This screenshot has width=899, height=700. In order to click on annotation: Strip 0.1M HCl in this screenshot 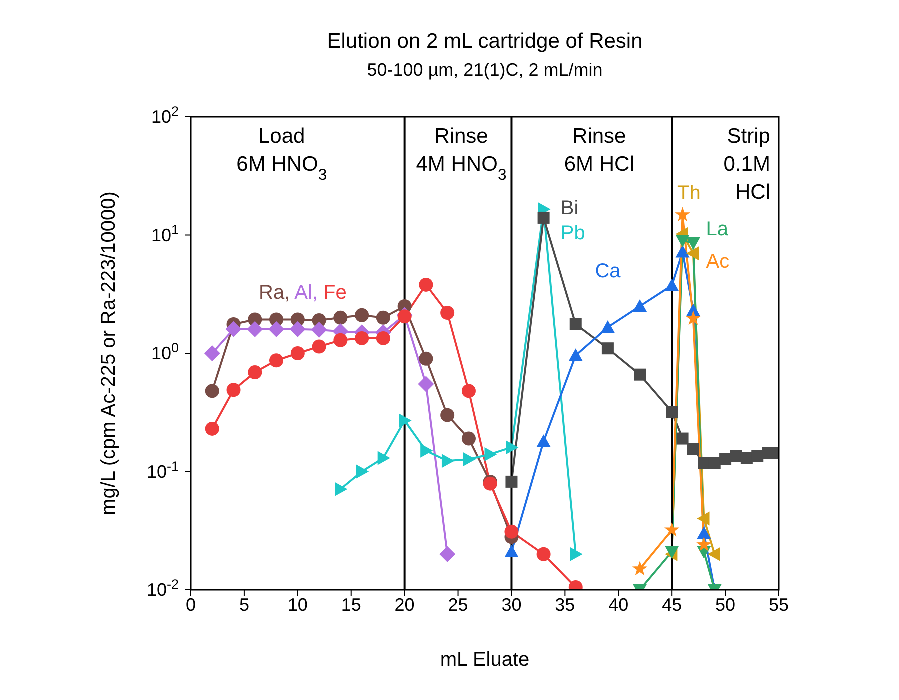, I will do `click(747, 164)`.